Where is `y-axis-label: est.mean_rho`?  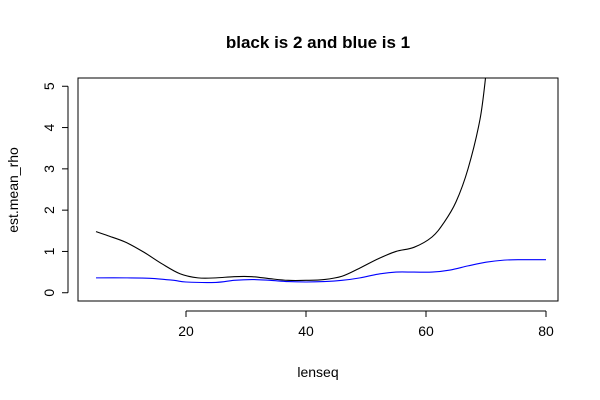
y-axis-label: est.mean_rho is located at coordinates (13, 190).